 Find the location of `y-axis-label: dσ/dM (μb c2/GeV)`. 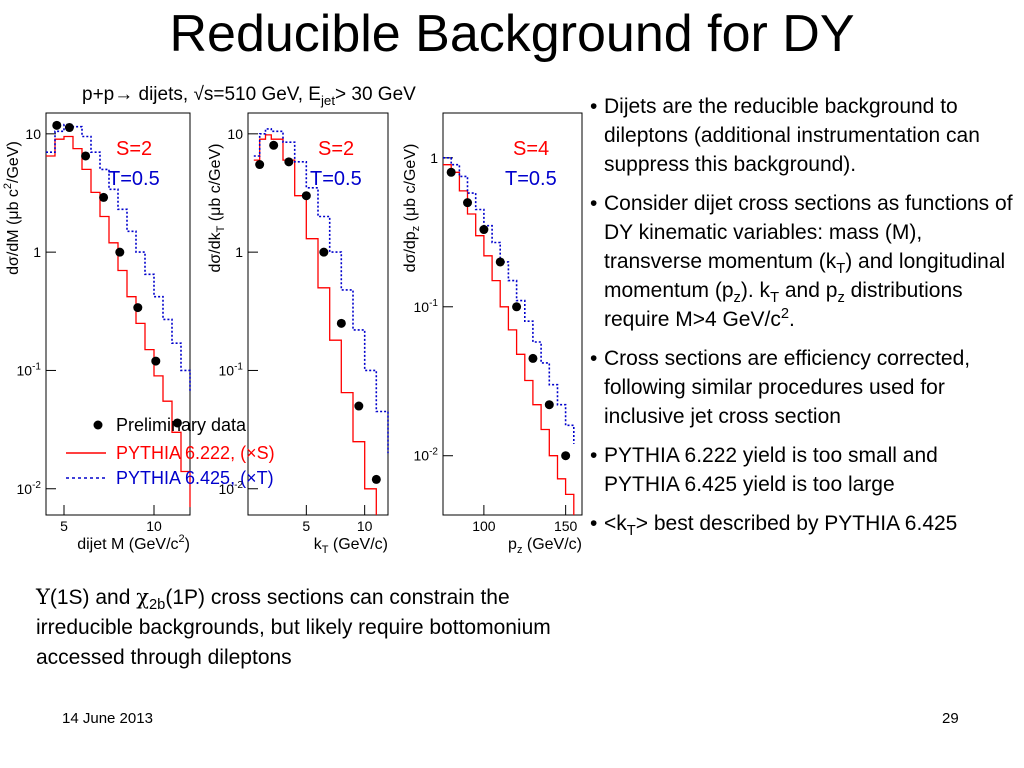

y-axis-label: dσ/dM (μb c2/GeV) is located at coordinates (12, 208).